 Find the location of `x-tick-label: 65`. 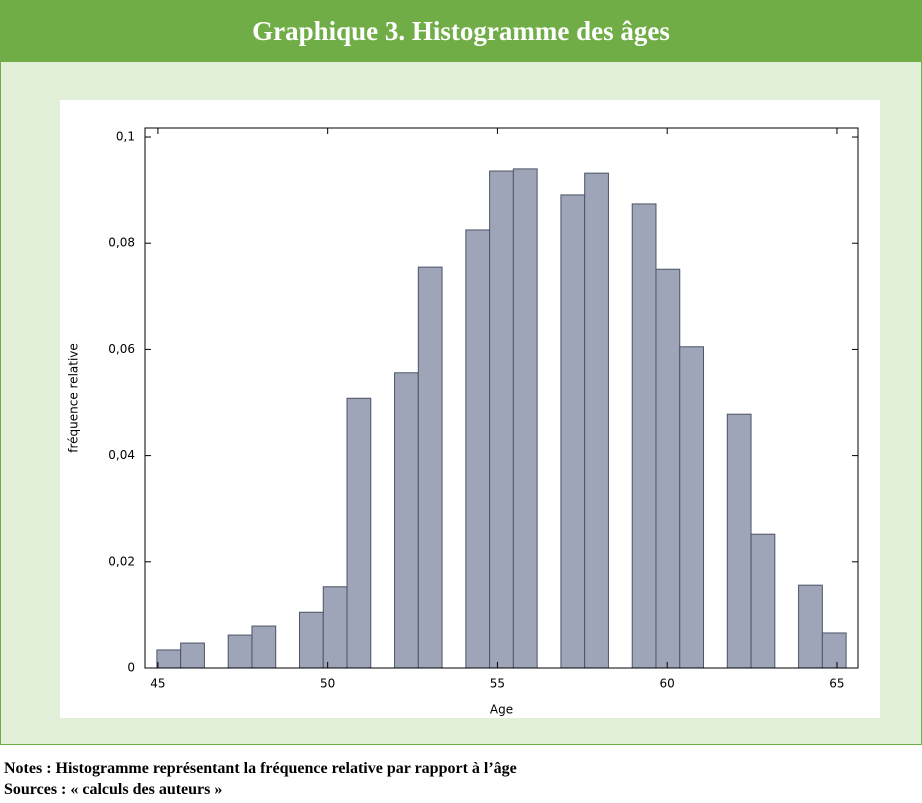

x-tick-label: 65 is located at coordinates (836, 684).